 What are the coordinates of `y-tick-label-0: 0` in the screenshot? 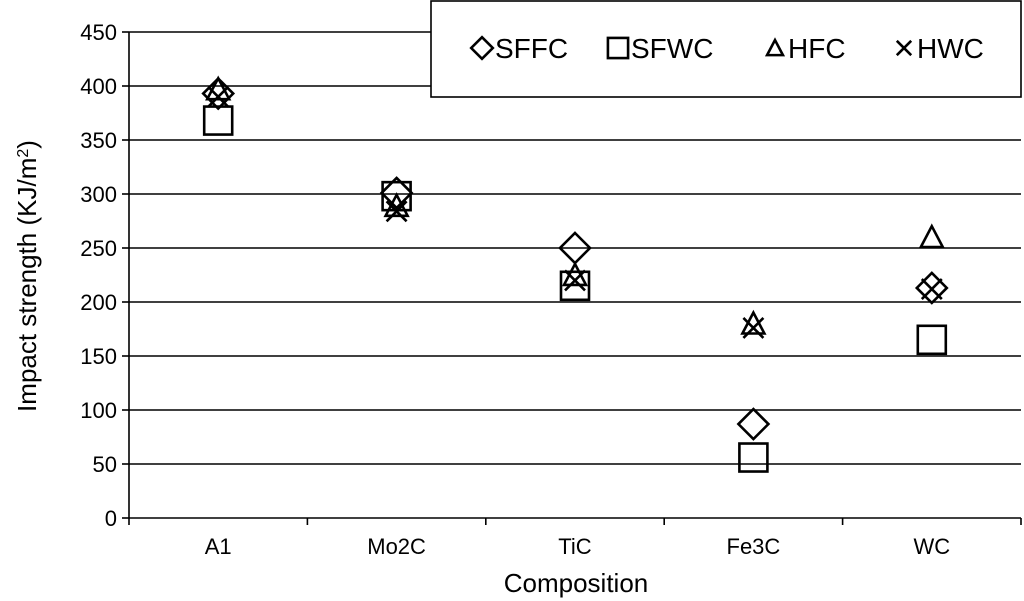 It's located at (111, 518).